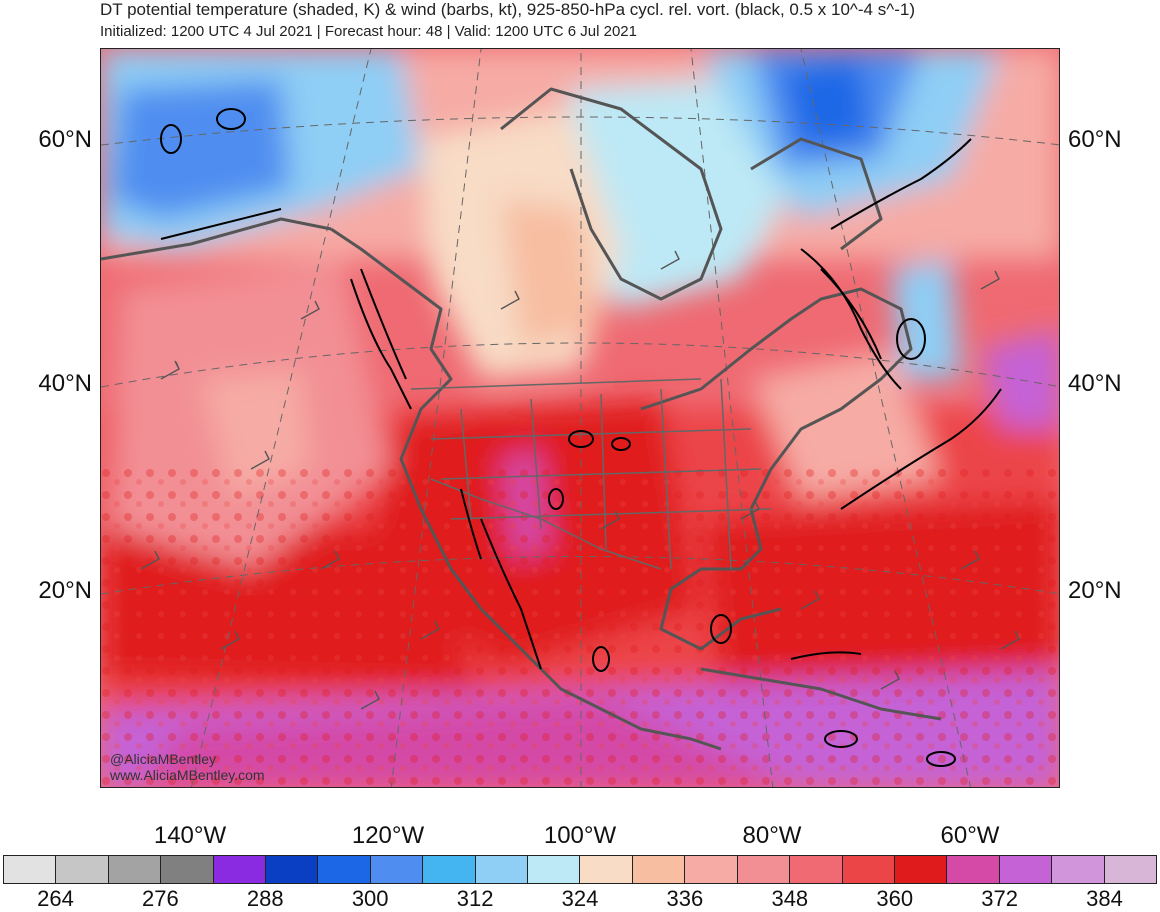 The width and height of the screenshot is (1160, 912). Describe the element at coordinates (65, 139) in the screenshot. I see `lat-label-60n-left: 60°N` at that location.